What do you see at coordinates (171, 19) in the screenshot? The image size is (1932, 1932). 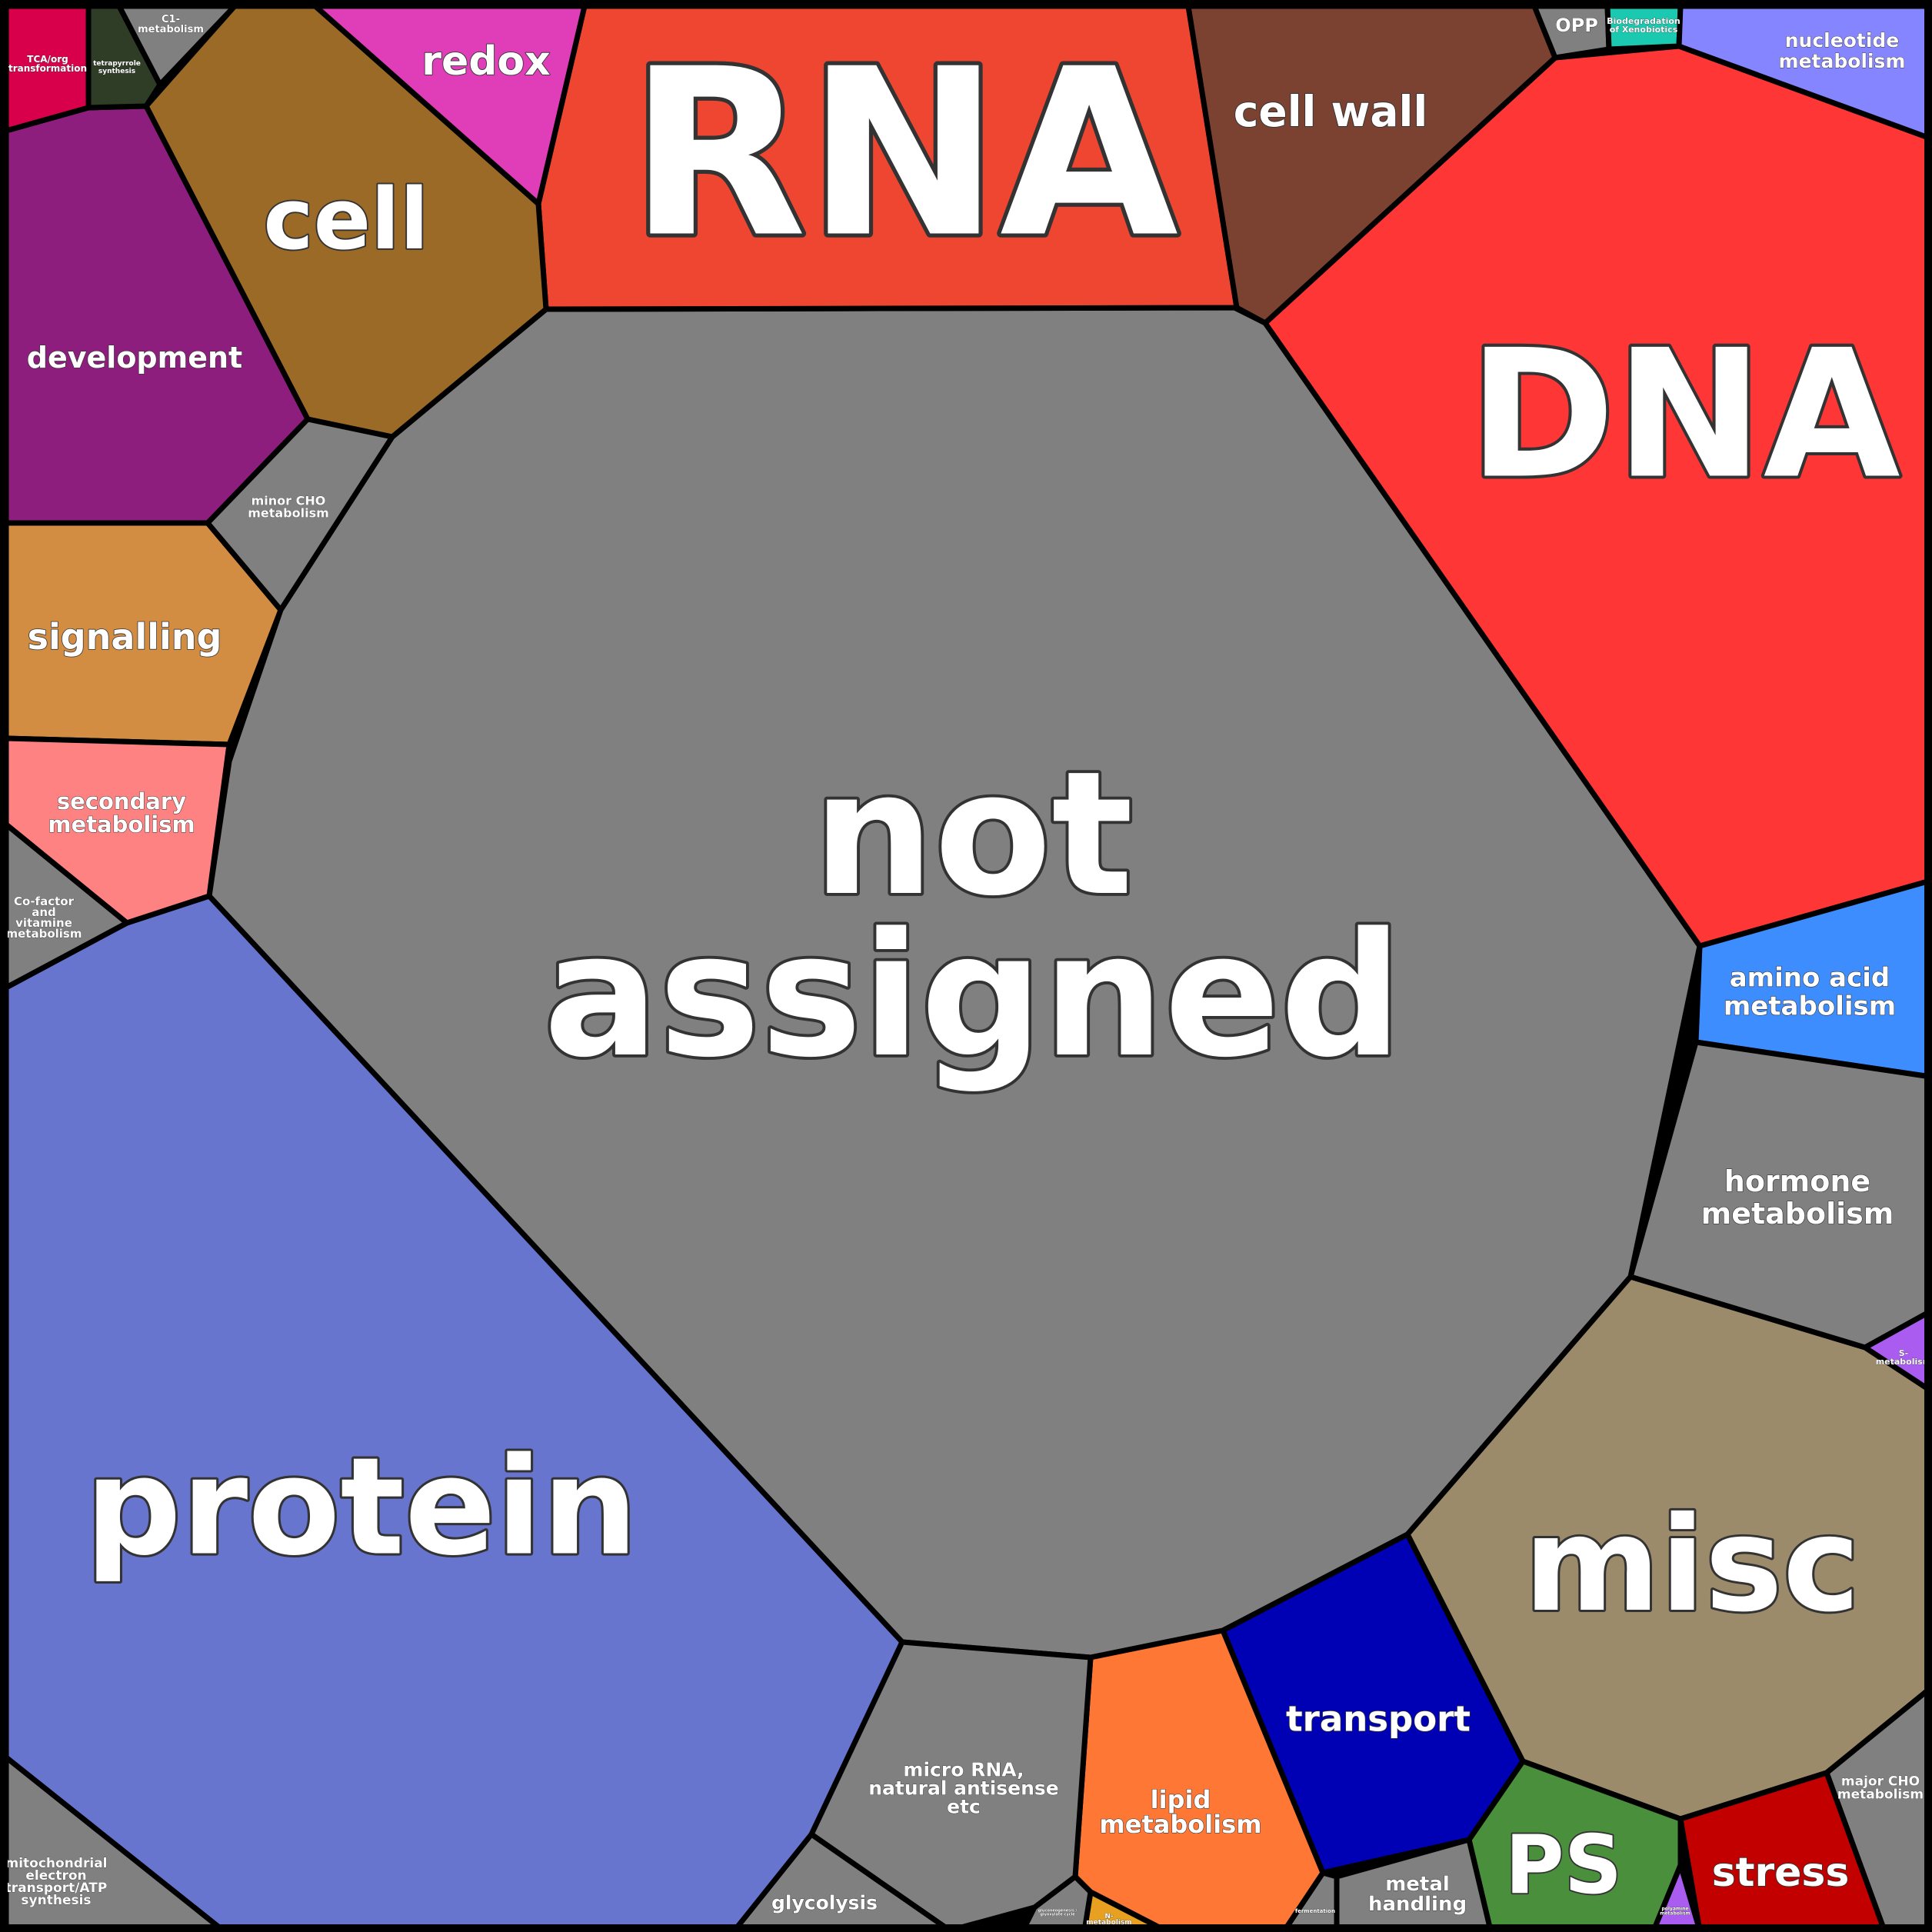 I see `cell-label-c1-metabolism-line-1: C1-` at bounding box center [171, 19].